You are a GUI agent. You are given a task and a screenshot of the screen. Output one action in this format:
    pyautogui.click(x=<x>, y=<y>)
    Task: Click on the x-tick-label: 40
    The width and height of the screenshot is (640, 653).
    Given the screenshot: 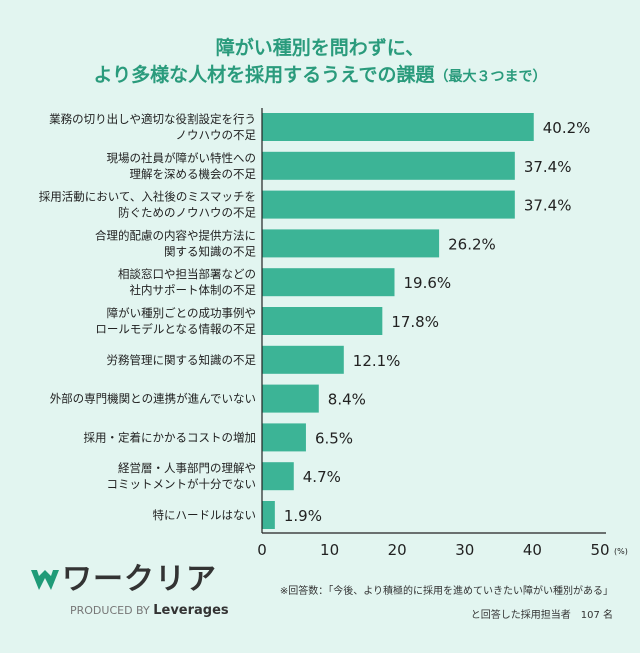 What is the action you would take?
    pyautogui.click(x=532, y=550)
    